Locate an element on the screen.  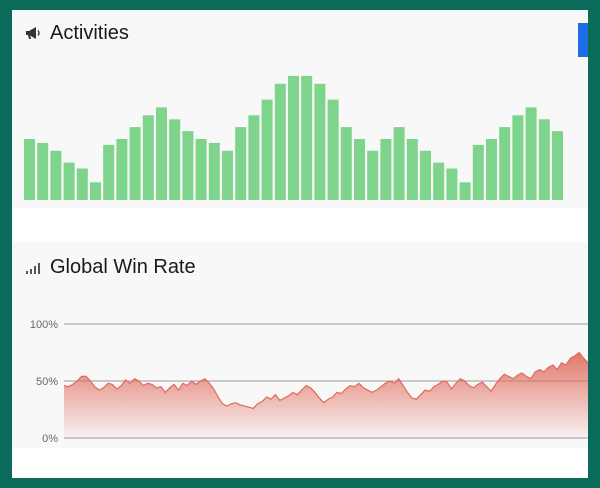
panel-action-button is located at coordinates (583, 40).